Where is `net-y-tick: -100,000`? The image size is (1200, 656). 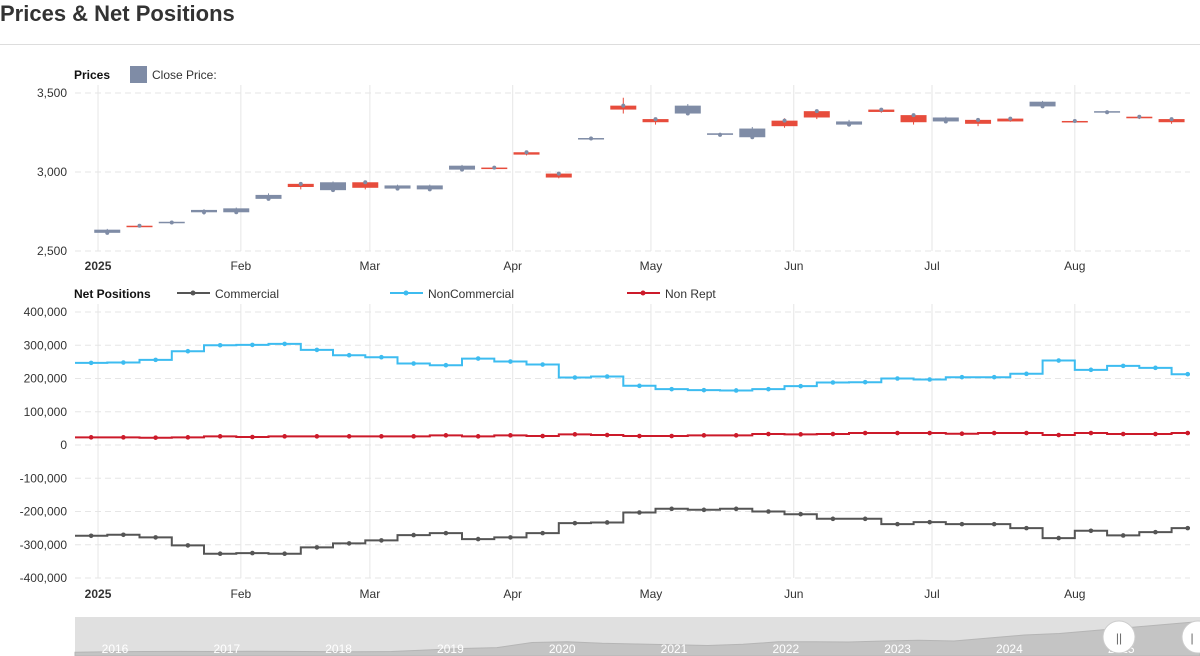
net-y-tick: -100,000 is located at coordinates (44, 478).